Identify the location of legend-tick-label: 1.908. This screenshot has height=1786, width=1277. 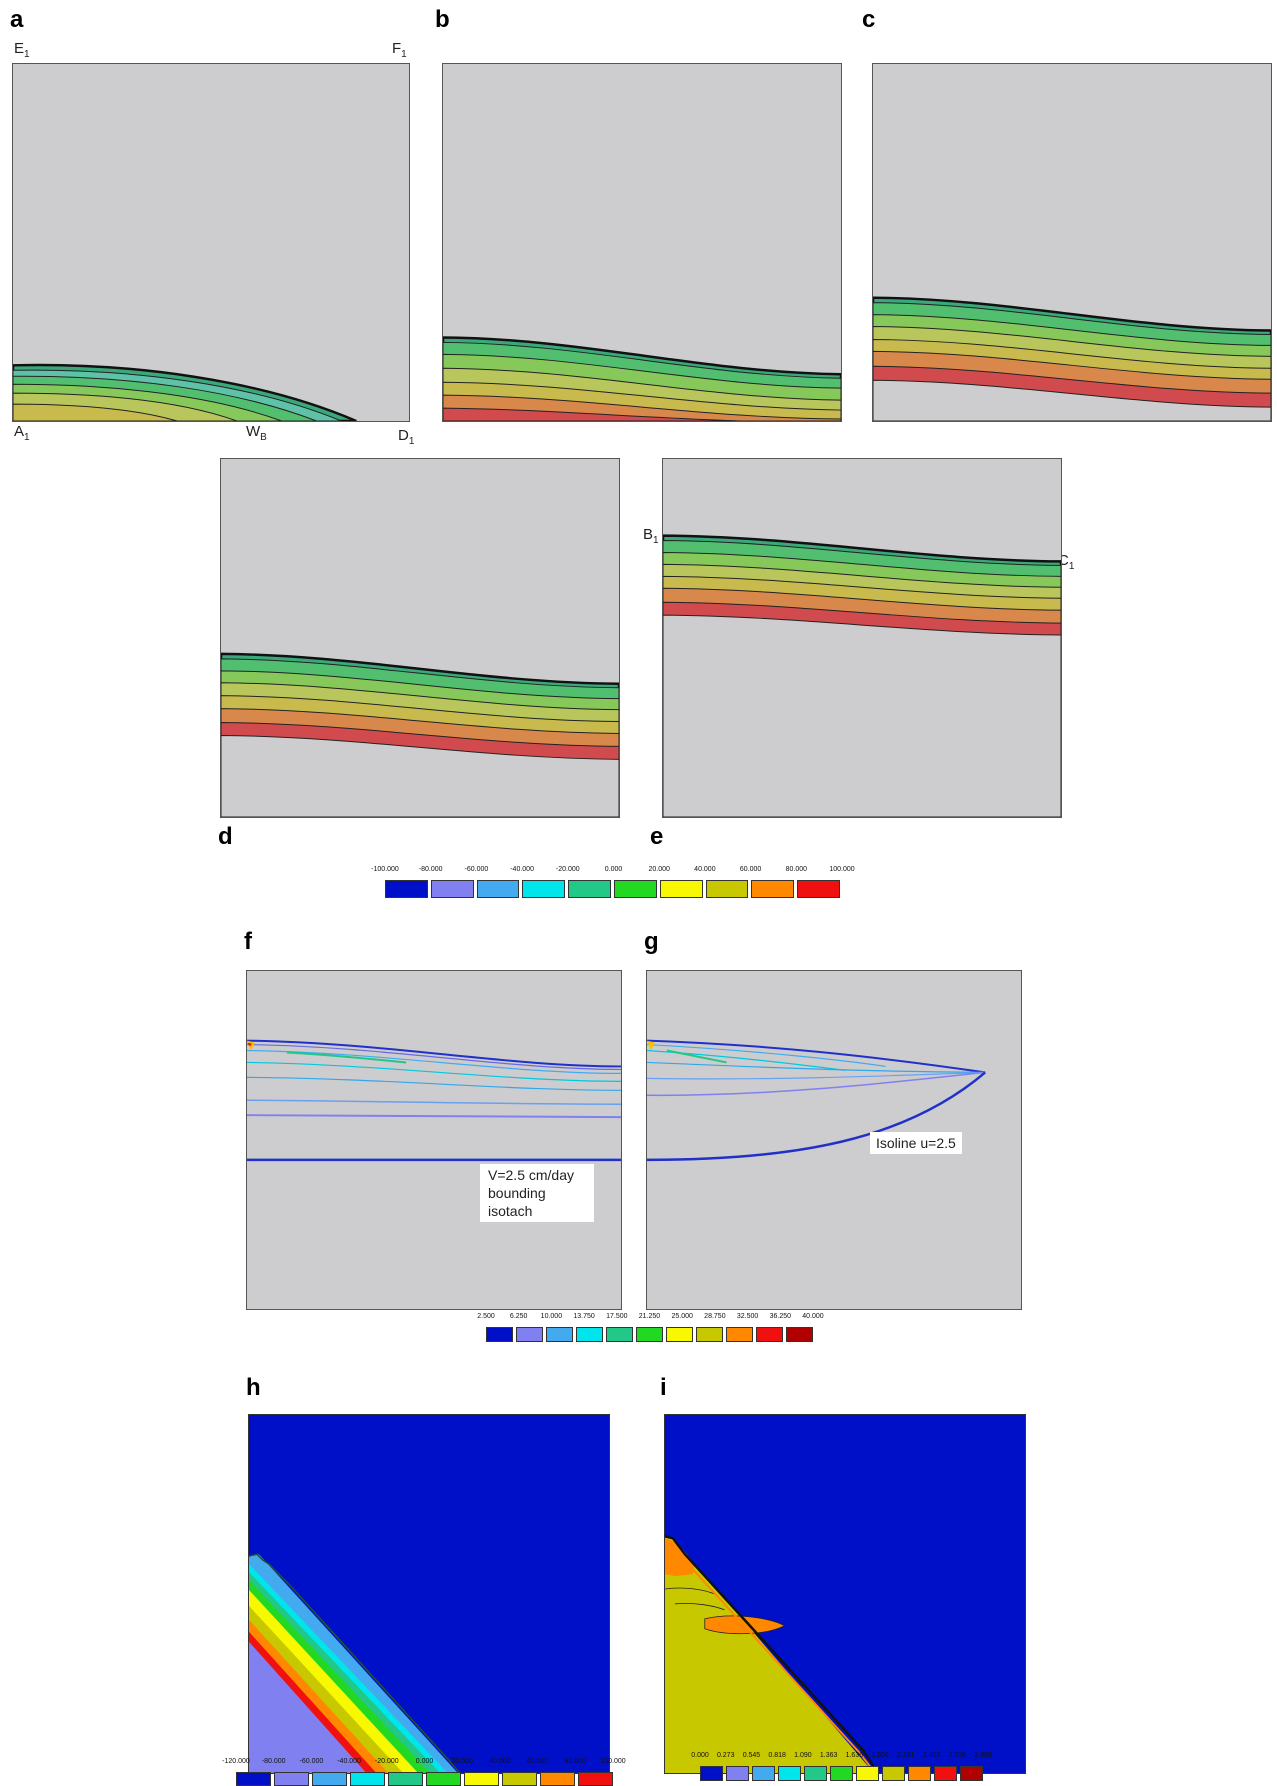
(880, 1755).